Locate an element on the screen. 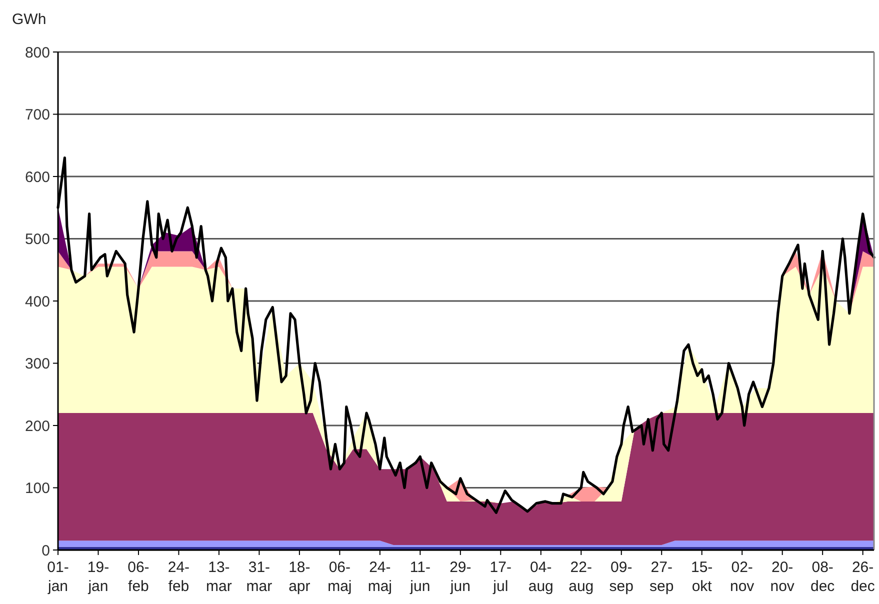 The image size is (879, 604). x-tick-label: 22- aug is located at coordinates (581, 577).